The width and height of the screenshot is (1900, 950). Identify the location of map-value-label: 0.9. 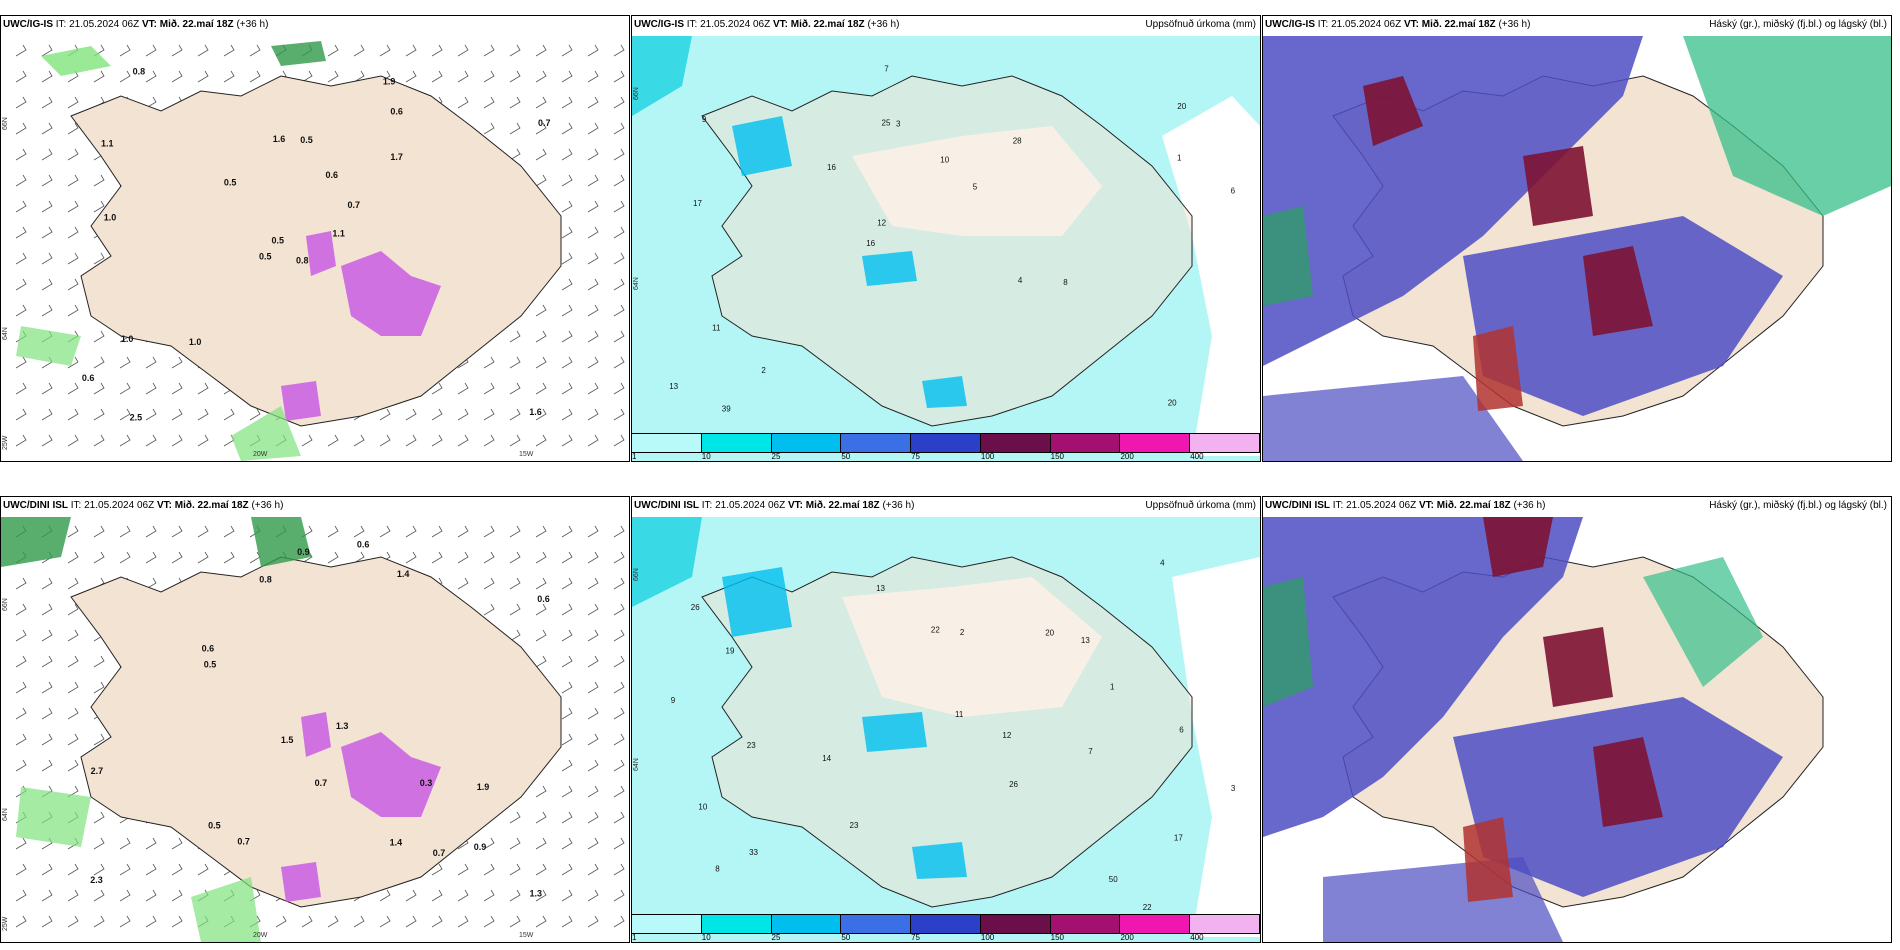
(303, 552).